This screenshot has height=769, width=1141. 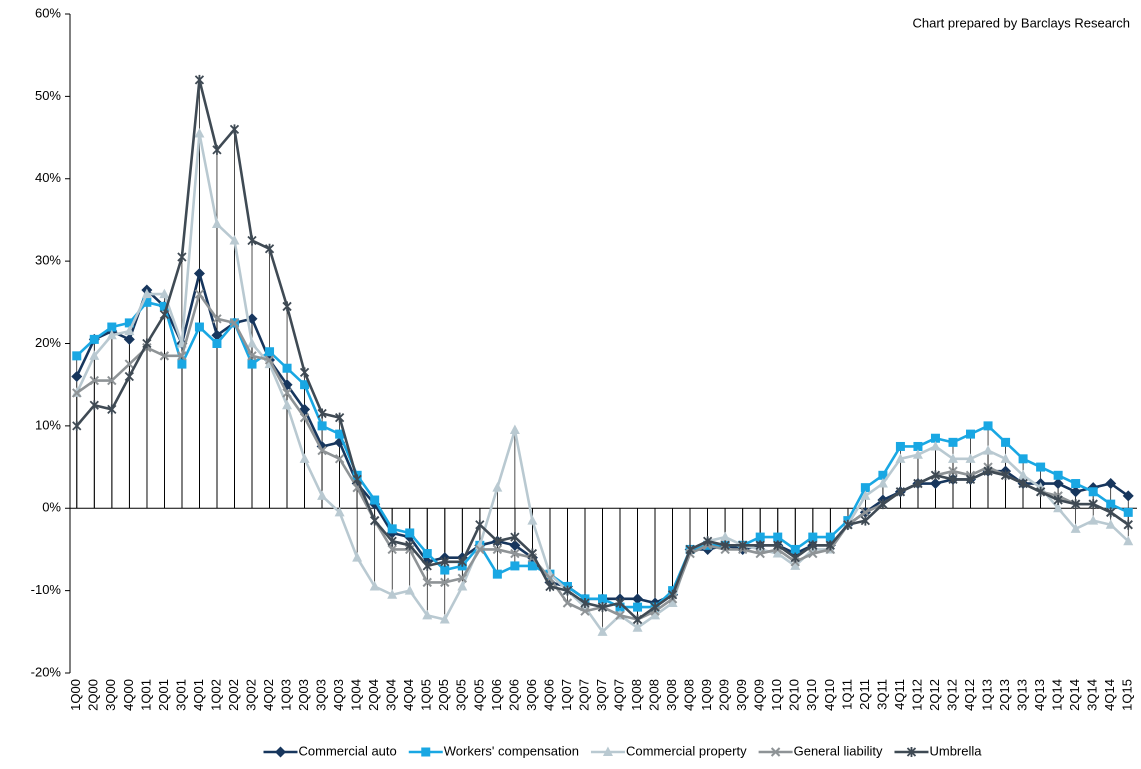 I want to click on x-tick-label: 1Q10, so click(x=776, y=695).